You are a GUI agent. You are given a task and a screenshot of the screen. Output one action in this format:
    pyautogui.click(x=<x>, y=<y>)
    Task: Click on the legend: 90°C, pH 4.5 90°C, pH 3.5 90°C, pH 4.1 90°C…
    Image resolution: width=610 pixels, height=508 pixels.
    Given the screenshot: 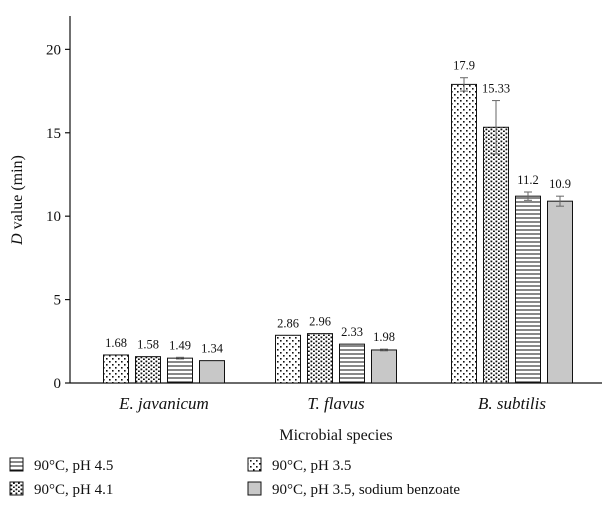 What is the action you would take?
    pyautogui.click(x=234, y=477)
    